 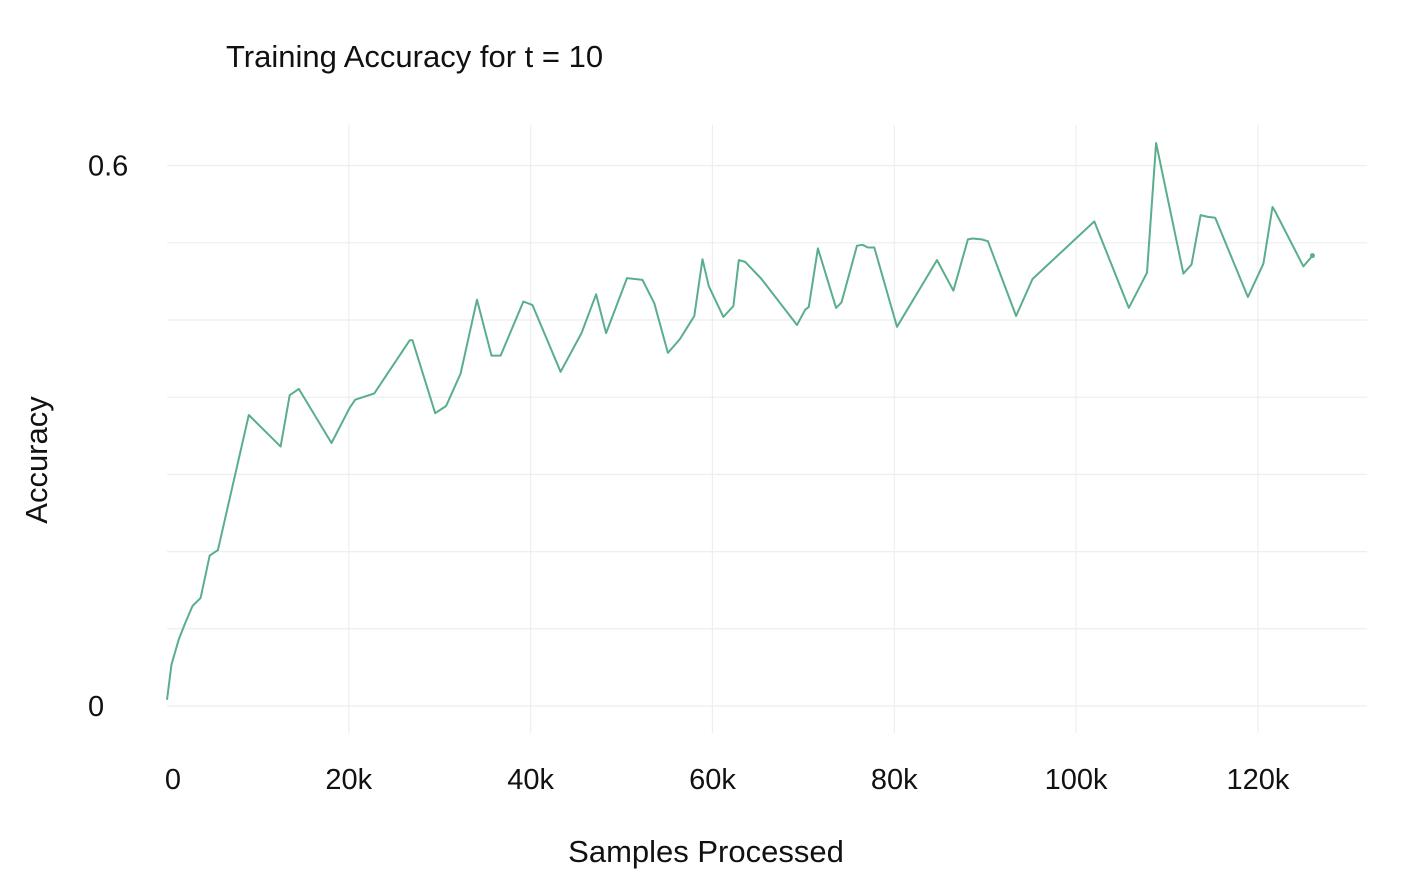 What do you see at coordinates (894, 780) in the screenshot?
I see `x-tick-label: 80k` at bounding box center [894, 780].